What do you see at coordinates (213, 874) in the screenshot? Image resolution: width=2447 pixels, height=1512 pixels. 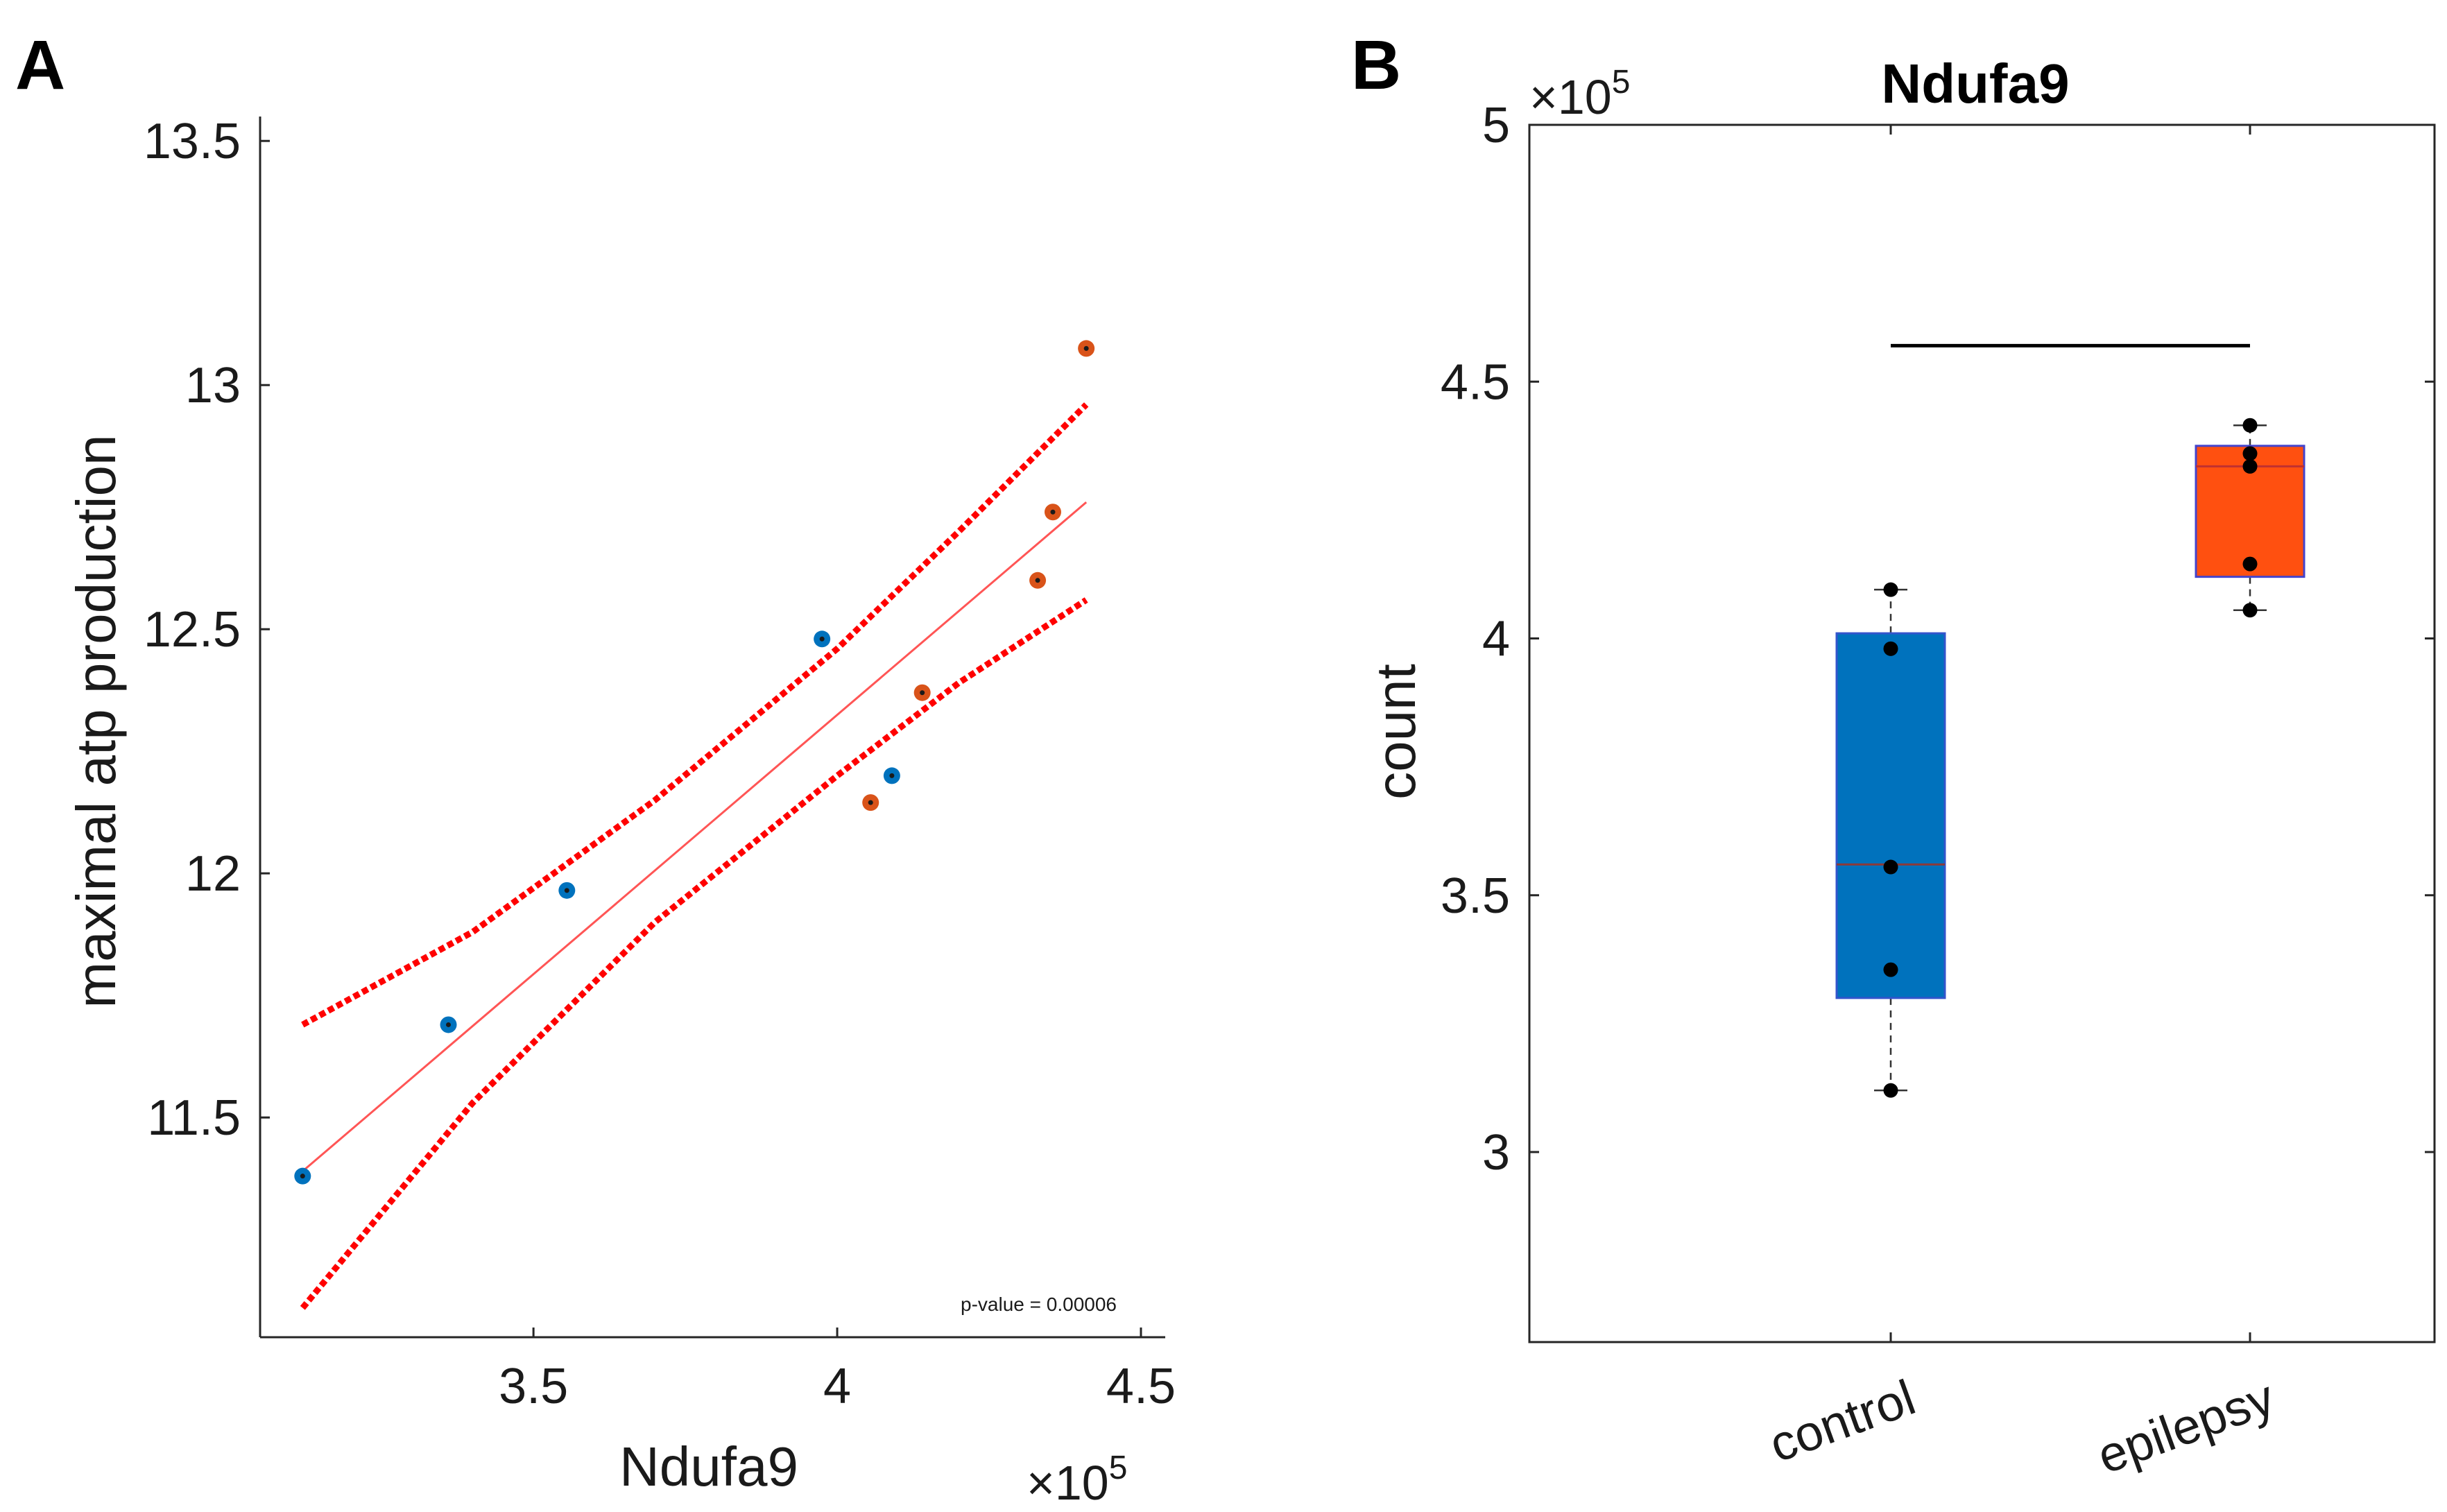 I see `scatter-y-tick-label: 12` at bounding box center [213, 874].